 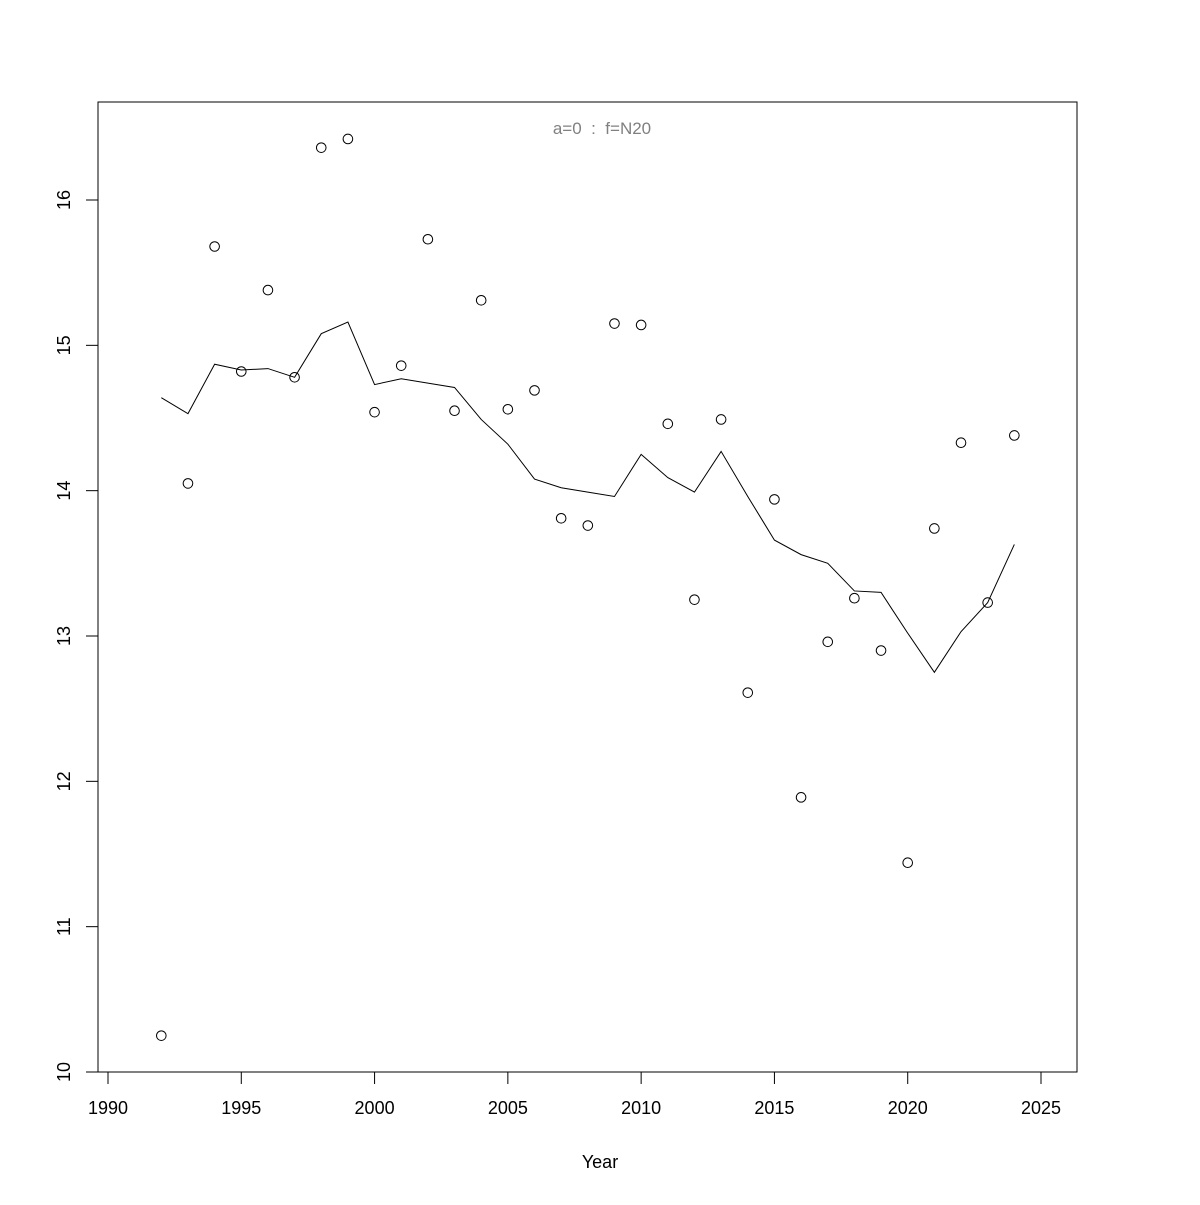 What do you see at coordinates (908, 1108) in the screenshot?
I see `x-tick-label: 2020` at bounding box center [908, 1108].